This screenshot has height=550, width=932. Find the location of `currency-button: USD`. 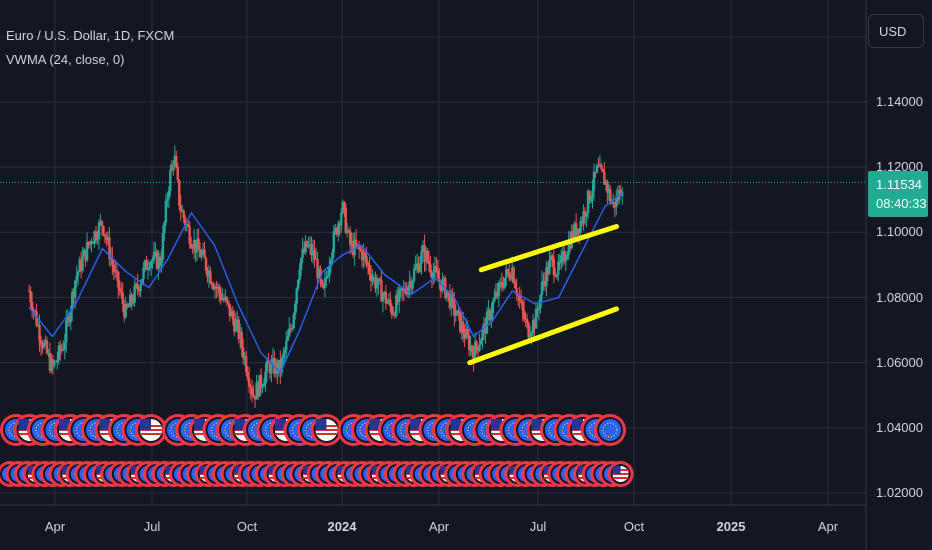

currency-button: USD is located at coordinates (896, 31).